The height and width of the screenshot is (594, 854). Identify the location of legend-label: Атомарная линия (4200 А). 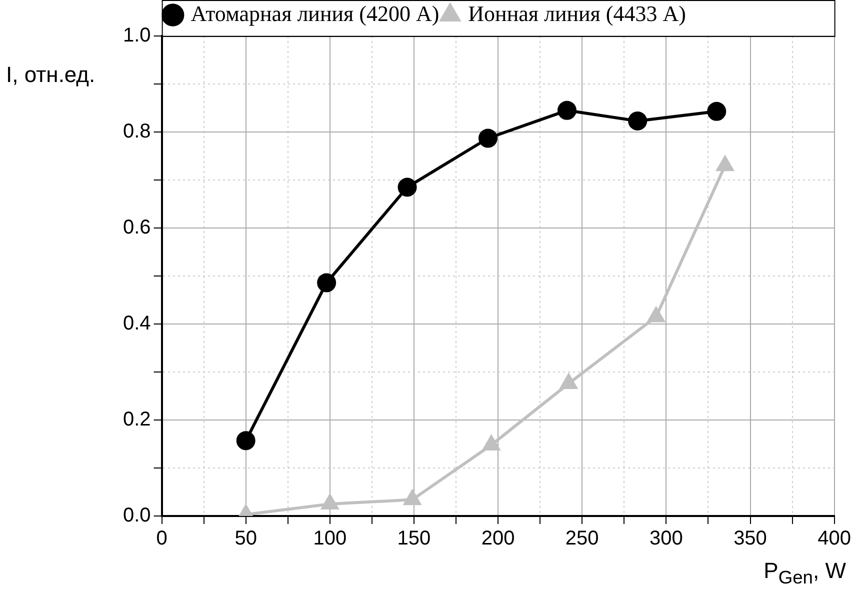
(315, 13).